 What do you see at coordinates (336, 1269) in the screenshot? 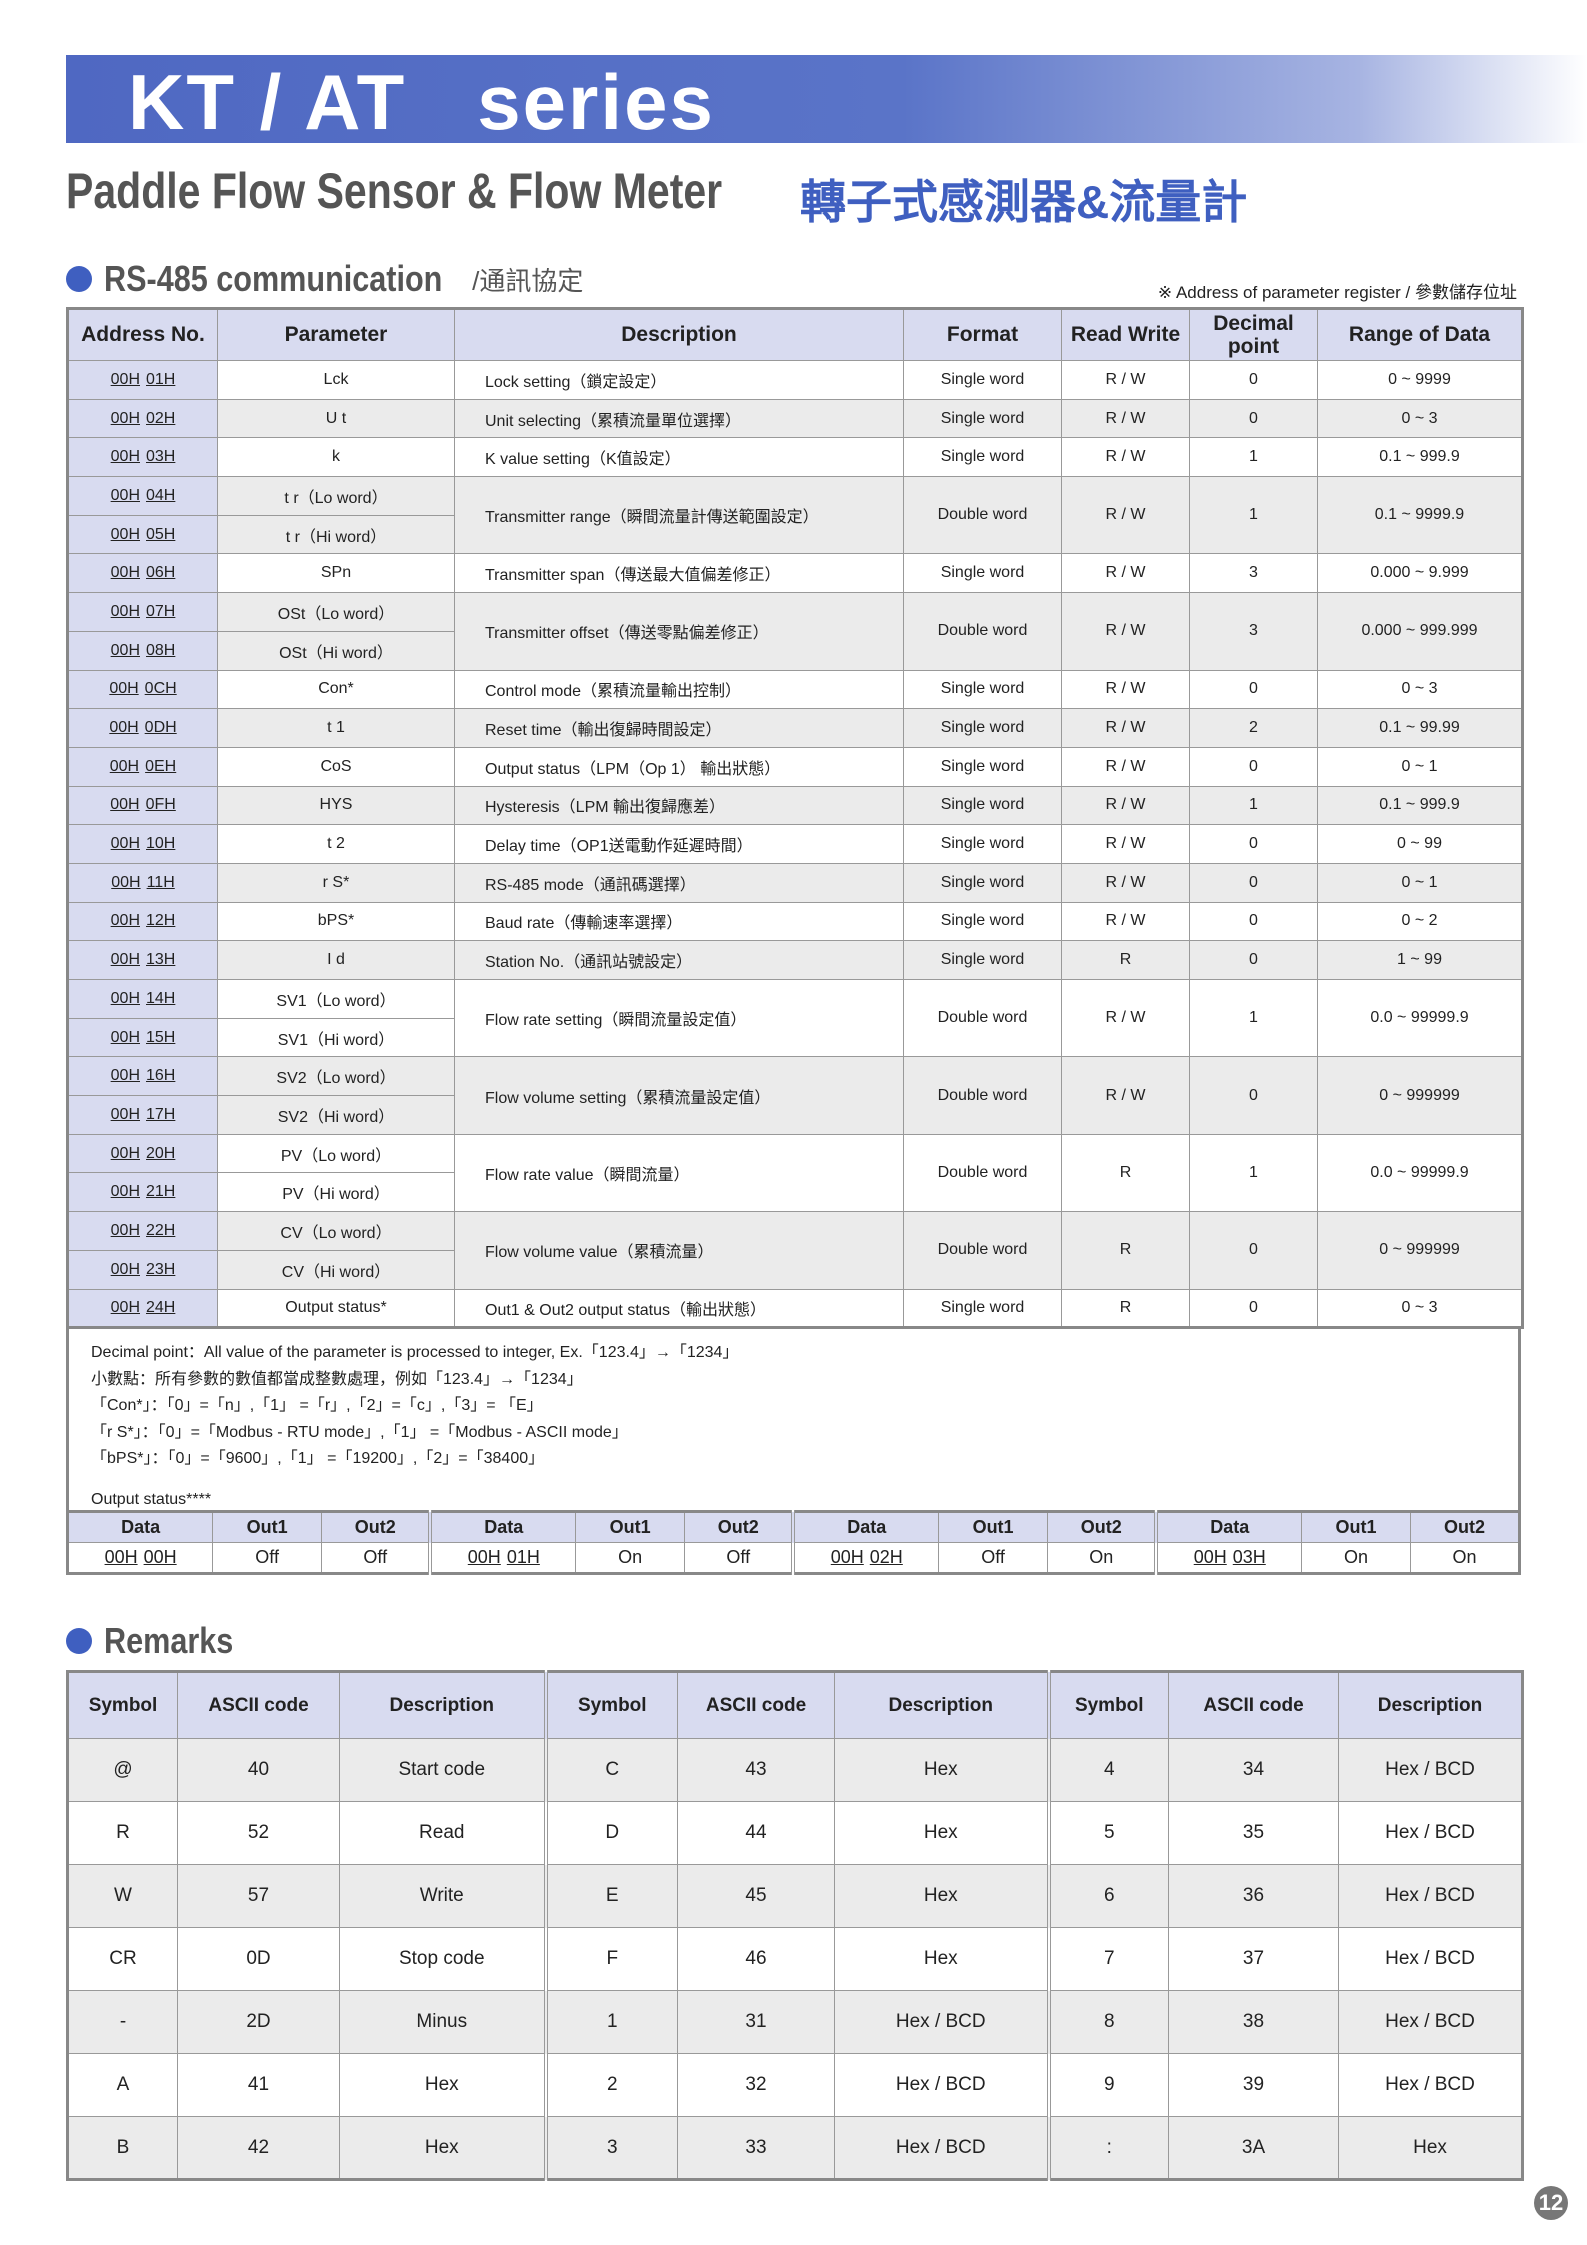
I see `parameter-cell: CV（Hi word）` at bounding box center [336, 1269].